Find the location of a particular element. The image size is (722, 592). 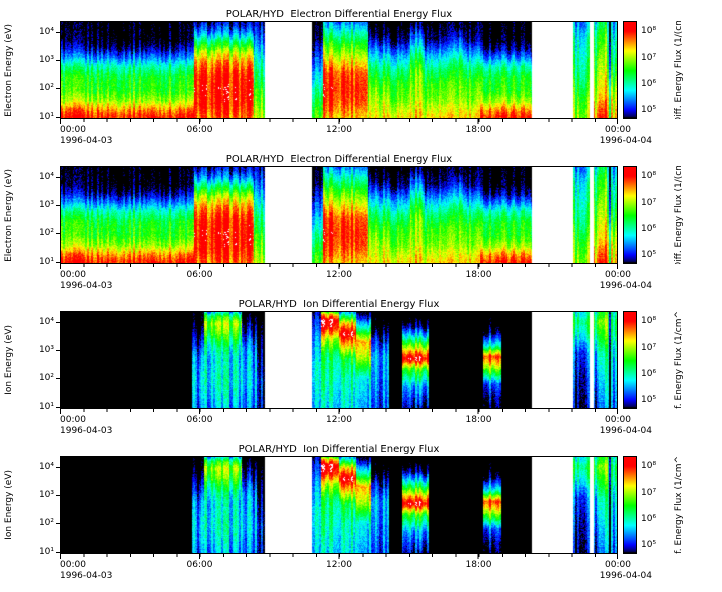

colorbar-tick-label: 10⁷ is located at coordinates (649, 57).